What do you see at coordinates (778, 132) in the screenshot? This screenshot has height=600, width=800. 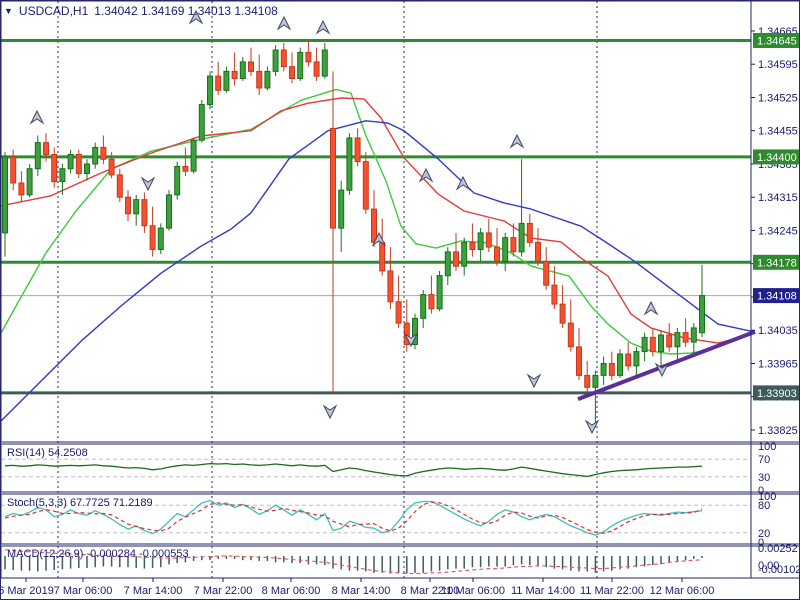 I see `price-axis-label: 1.34455` at bounding box center [778, 132].